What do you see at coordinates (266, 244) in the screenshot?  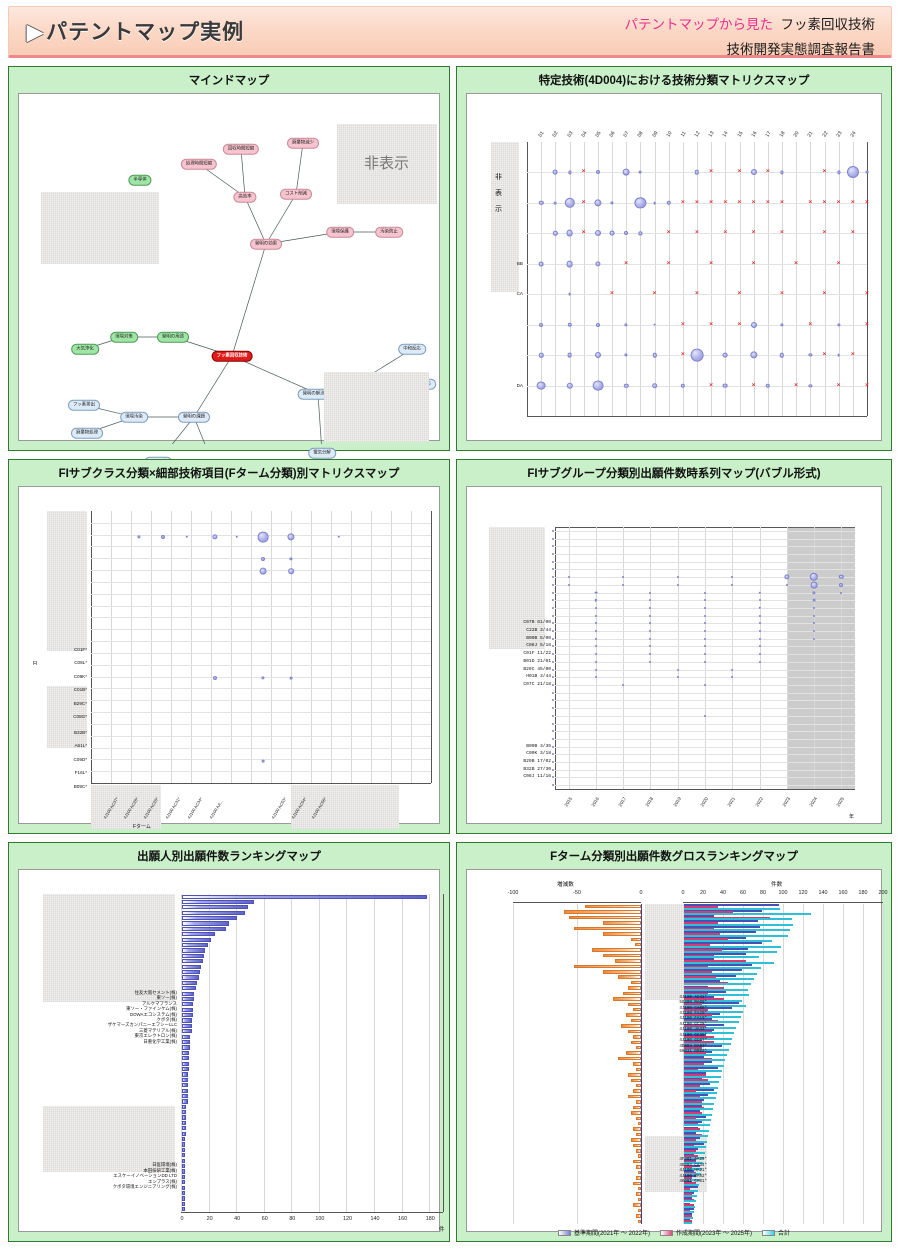 I see `mindmap-node-5: 発明の効果` at bounding box center [266, 244].